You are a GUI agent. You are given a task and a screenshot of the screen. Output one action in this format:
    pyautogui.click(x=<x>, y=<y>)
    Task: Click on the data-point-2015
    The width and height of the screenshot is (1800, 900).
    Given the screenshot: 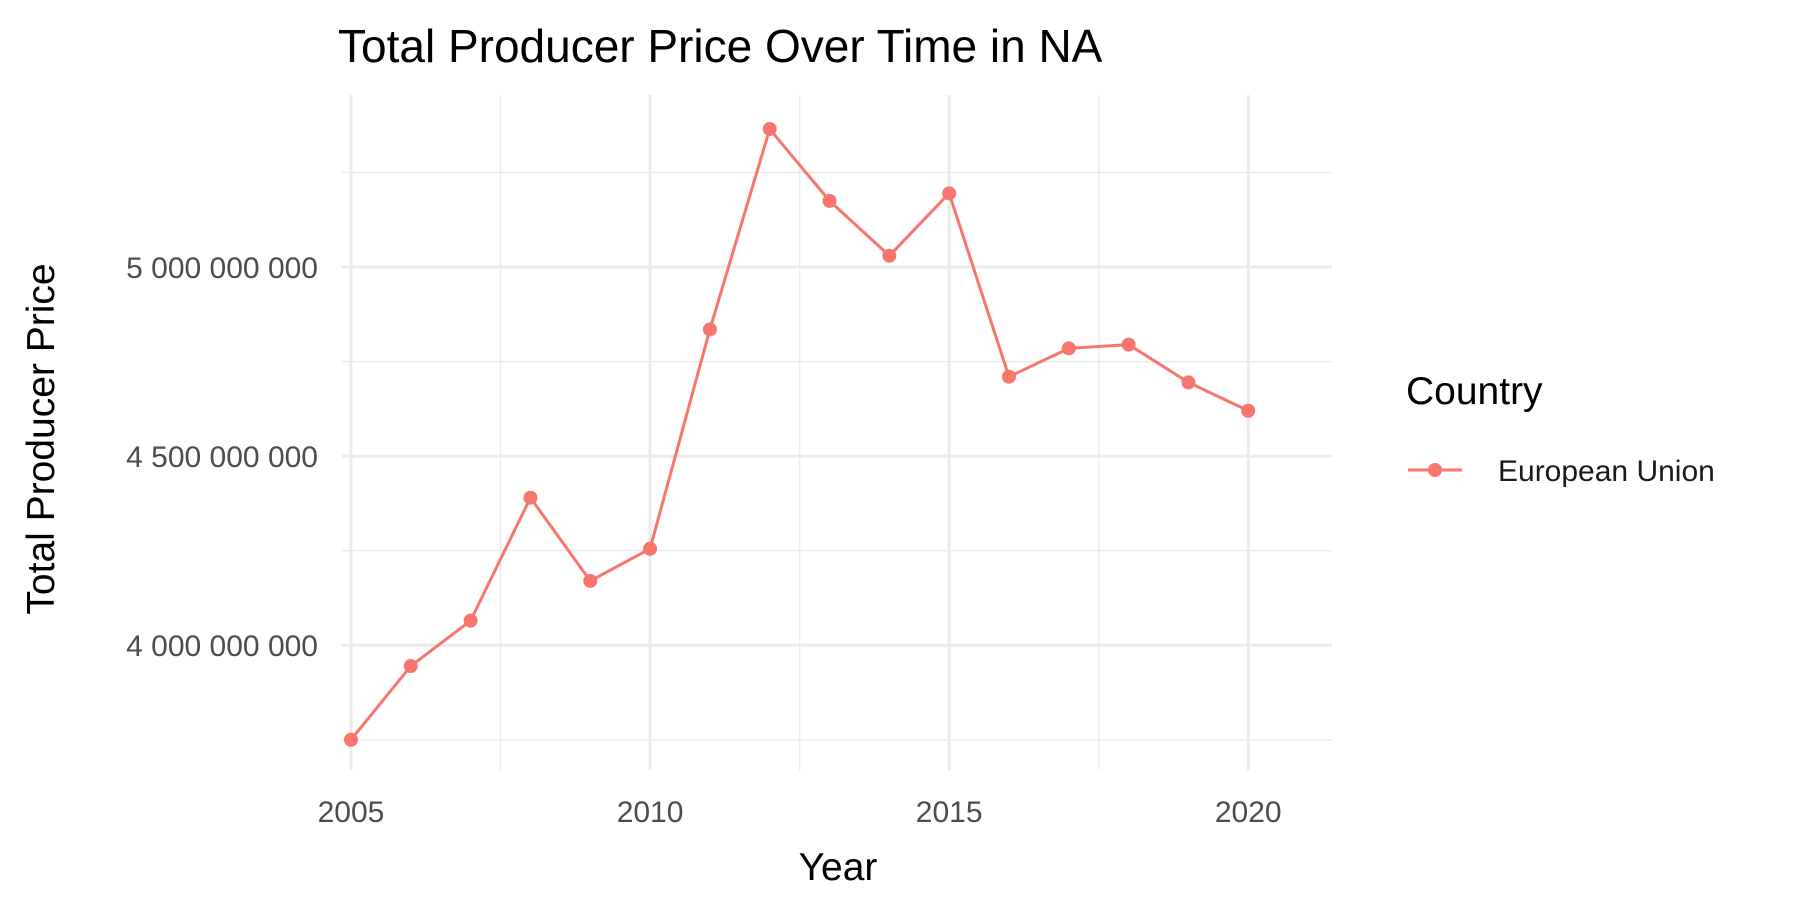 What is the action you would take?
    pyautogui.click(x=949, y=193)
    